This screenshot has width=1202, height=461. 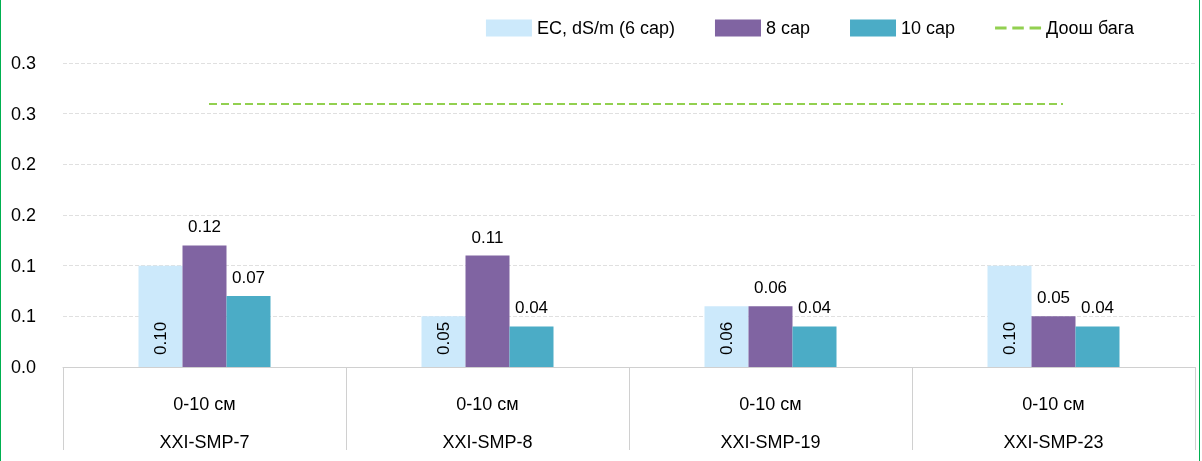 What do you see at coordinates (248, 278) in the screenshot?
I see `data-label: 0.07` at bounding box center [248, 278].